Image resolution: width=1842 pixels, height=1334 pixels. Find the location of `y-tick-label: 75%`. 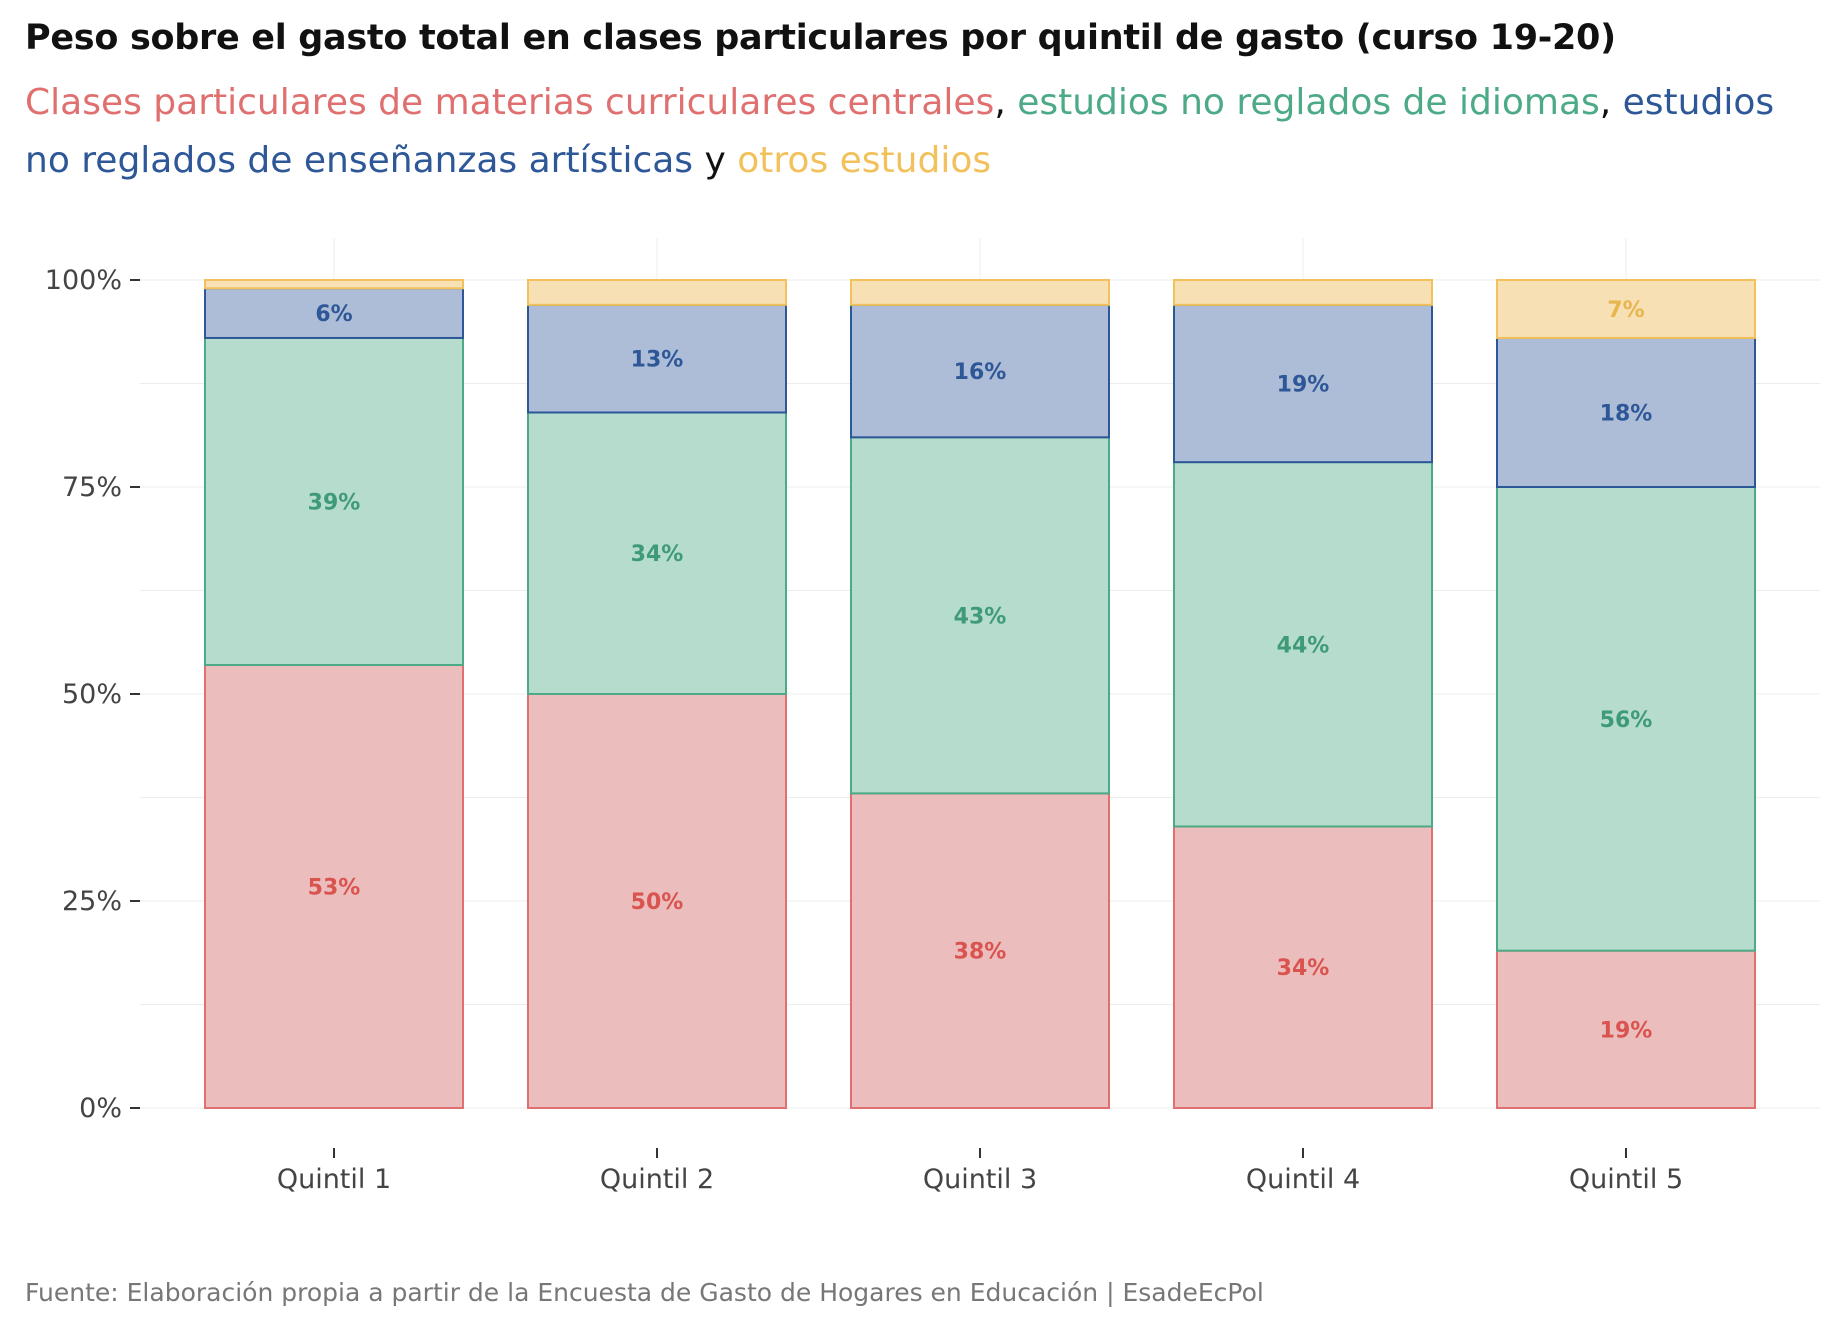

y-tick-label: 75% is located at coordinates (92, 487).